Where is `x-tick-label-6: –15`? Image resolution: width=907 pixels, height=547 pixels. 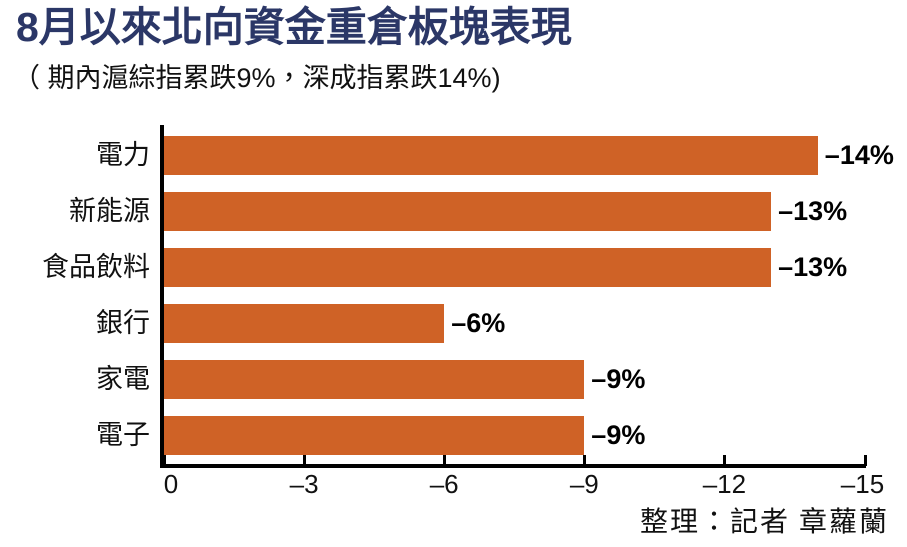 x-tick-label-6: –15 is located at coordinates (862, 484).